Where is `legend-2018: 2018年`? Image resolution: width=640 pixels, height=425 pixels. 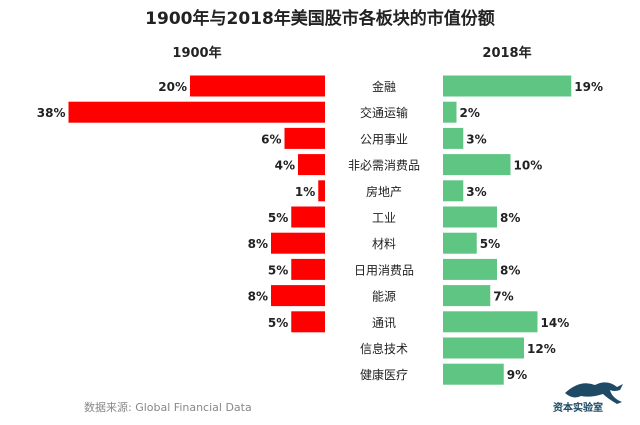 legend-2018: 2018年 is located at coordinates (506, 53).